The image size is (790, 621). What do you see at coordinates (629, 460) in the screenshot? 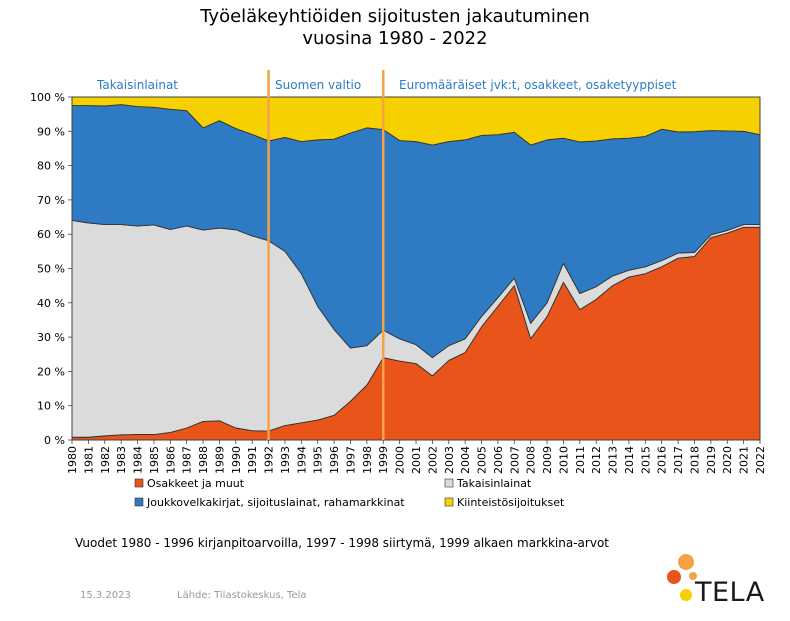
I see `x-tick-label: 2014` at bounding box center [629, 460].